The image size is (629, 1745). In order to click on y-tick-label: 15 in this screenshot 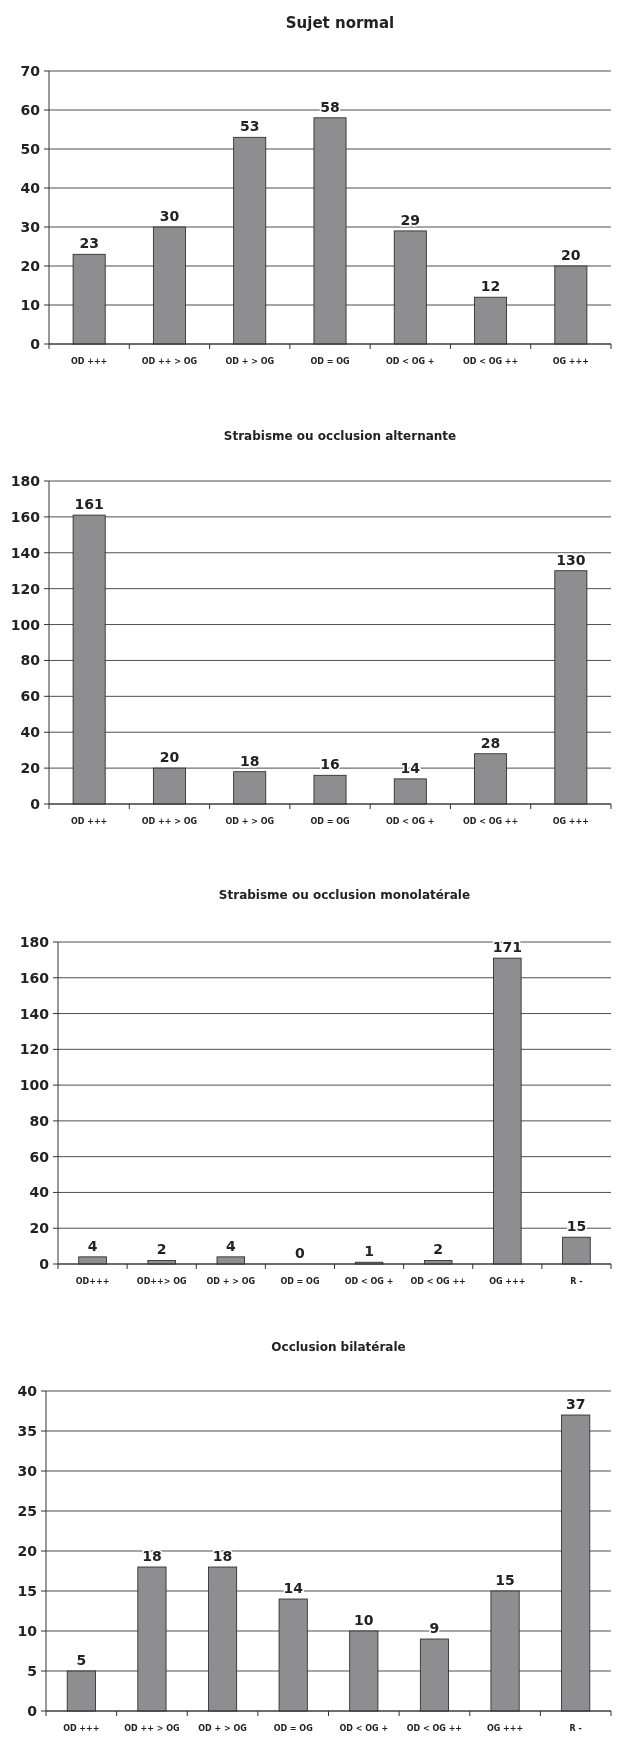, I will do `click(27, 1591)`.